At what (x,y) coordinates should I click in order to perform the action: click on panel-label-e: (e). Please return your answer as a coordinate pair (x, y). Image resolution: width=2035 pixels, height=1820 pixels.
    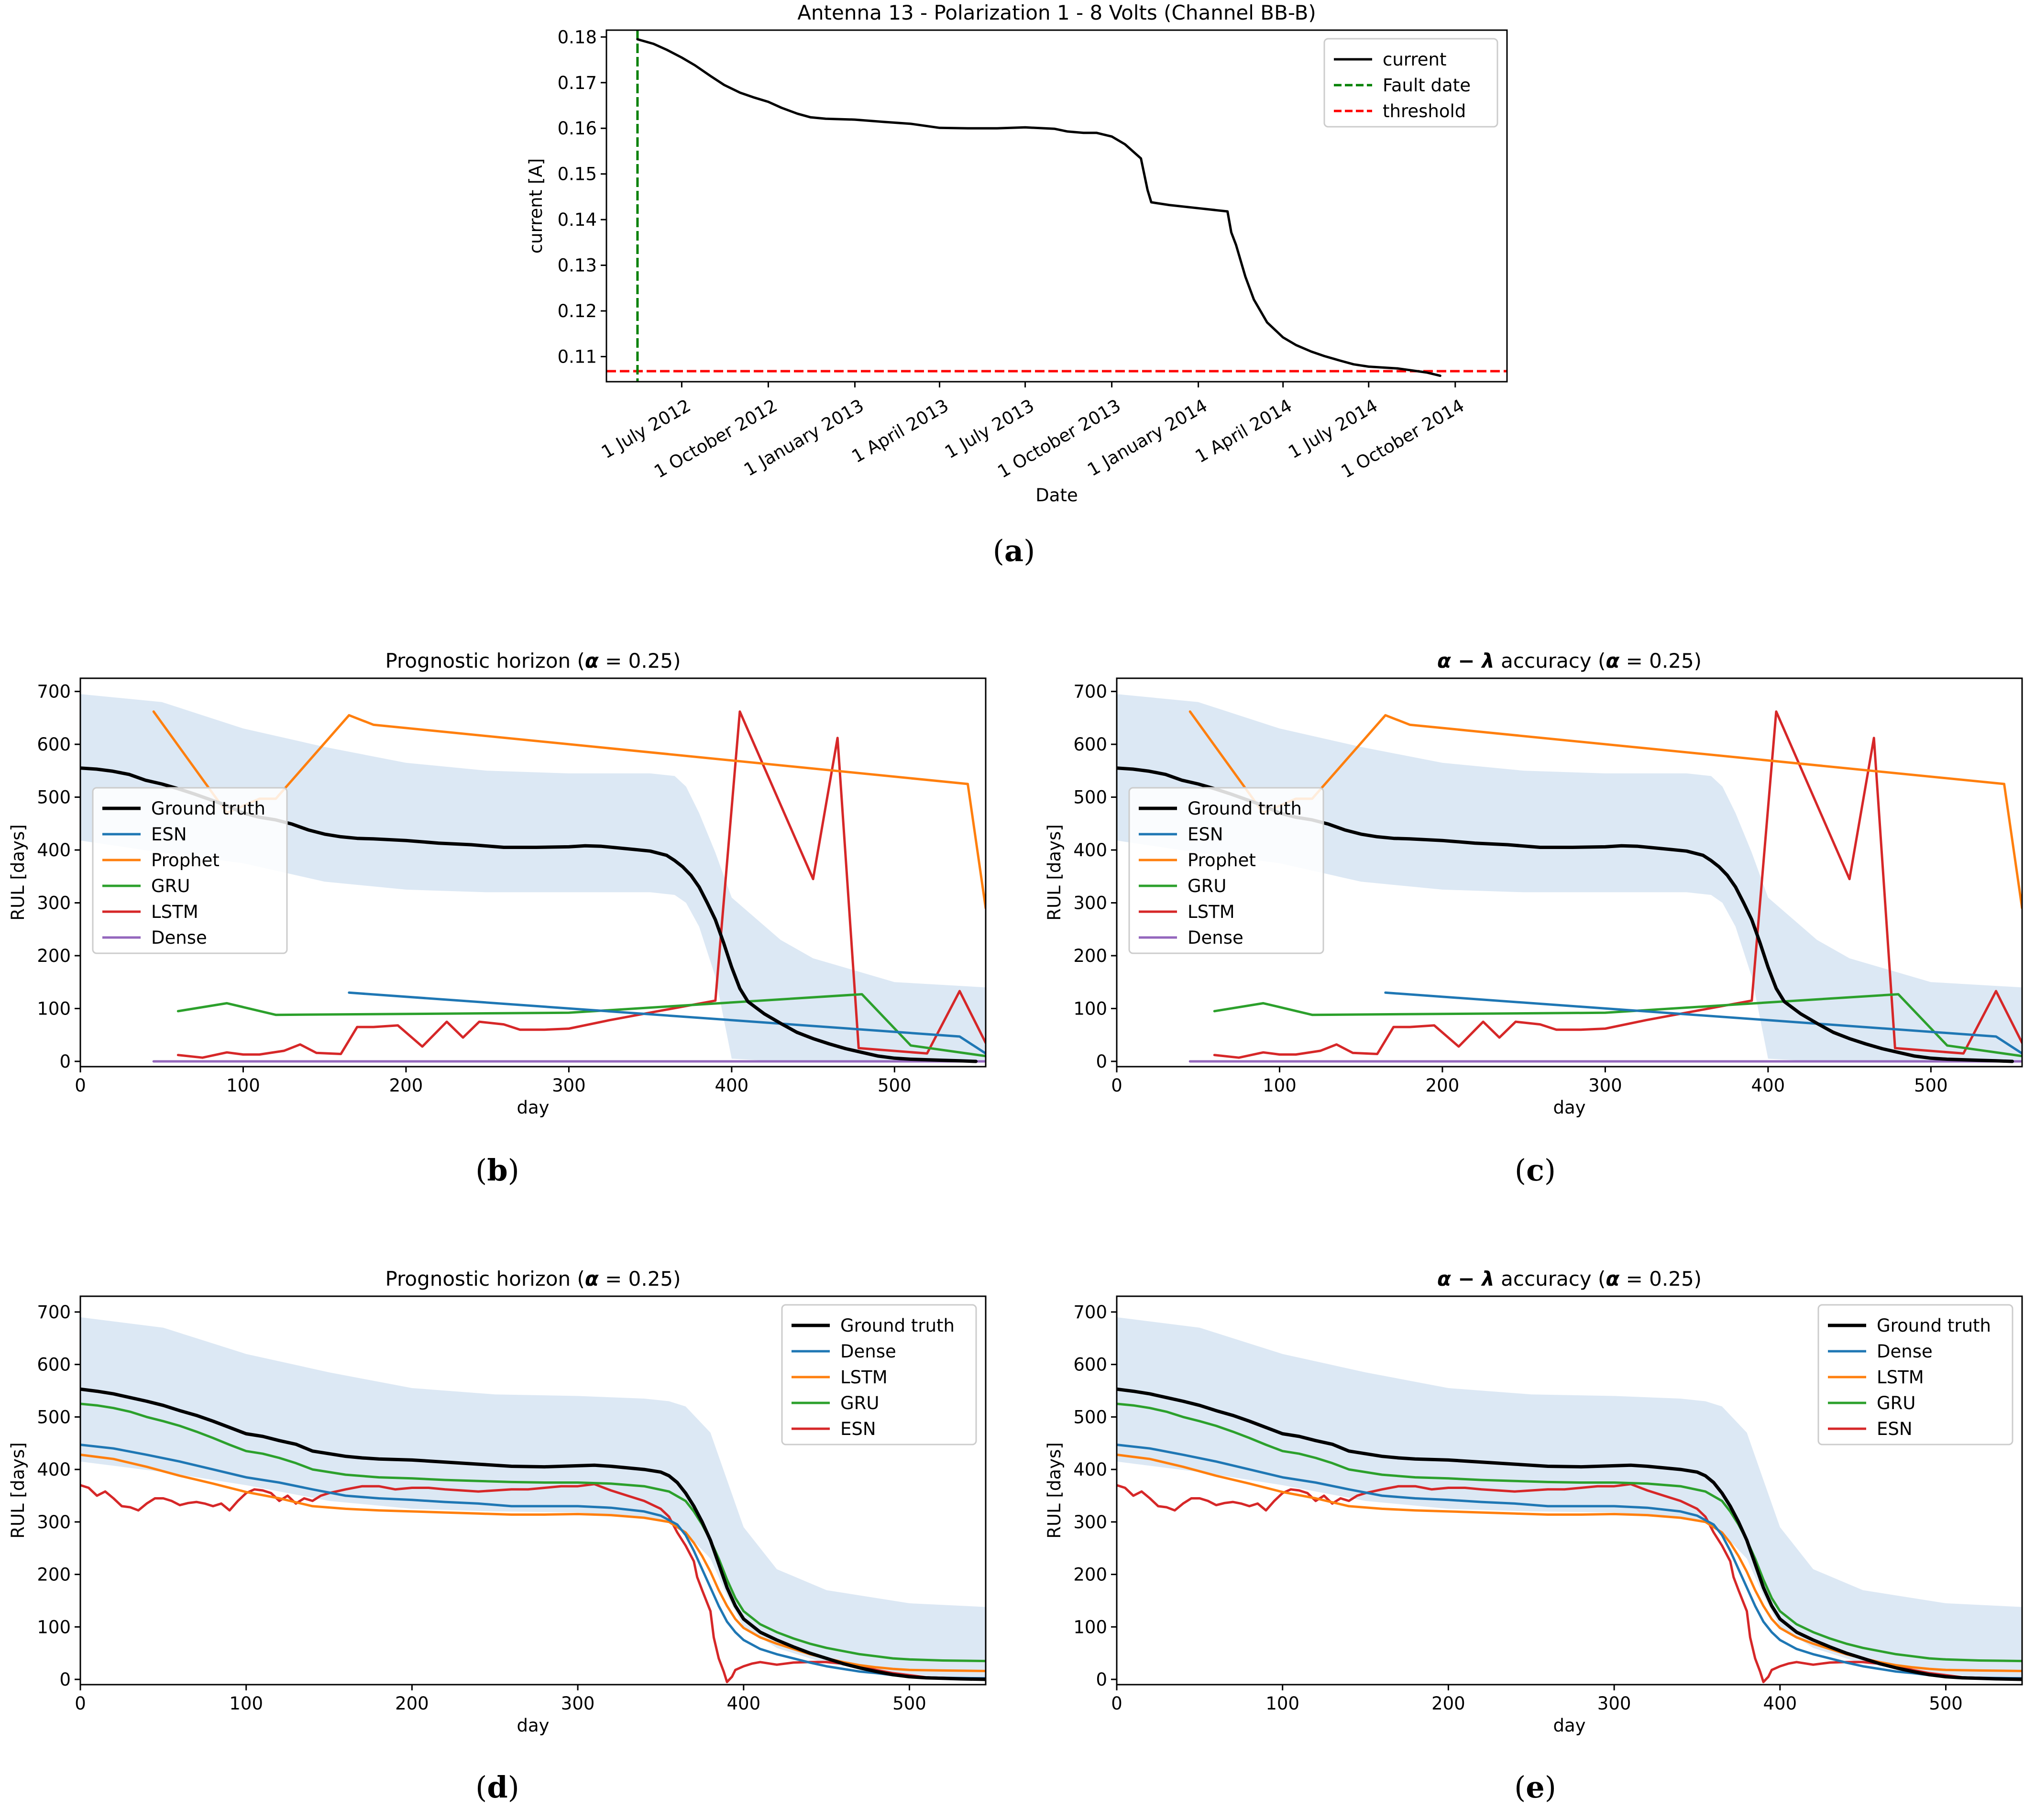
    Looking at the image, I should click on (1535, 1788).